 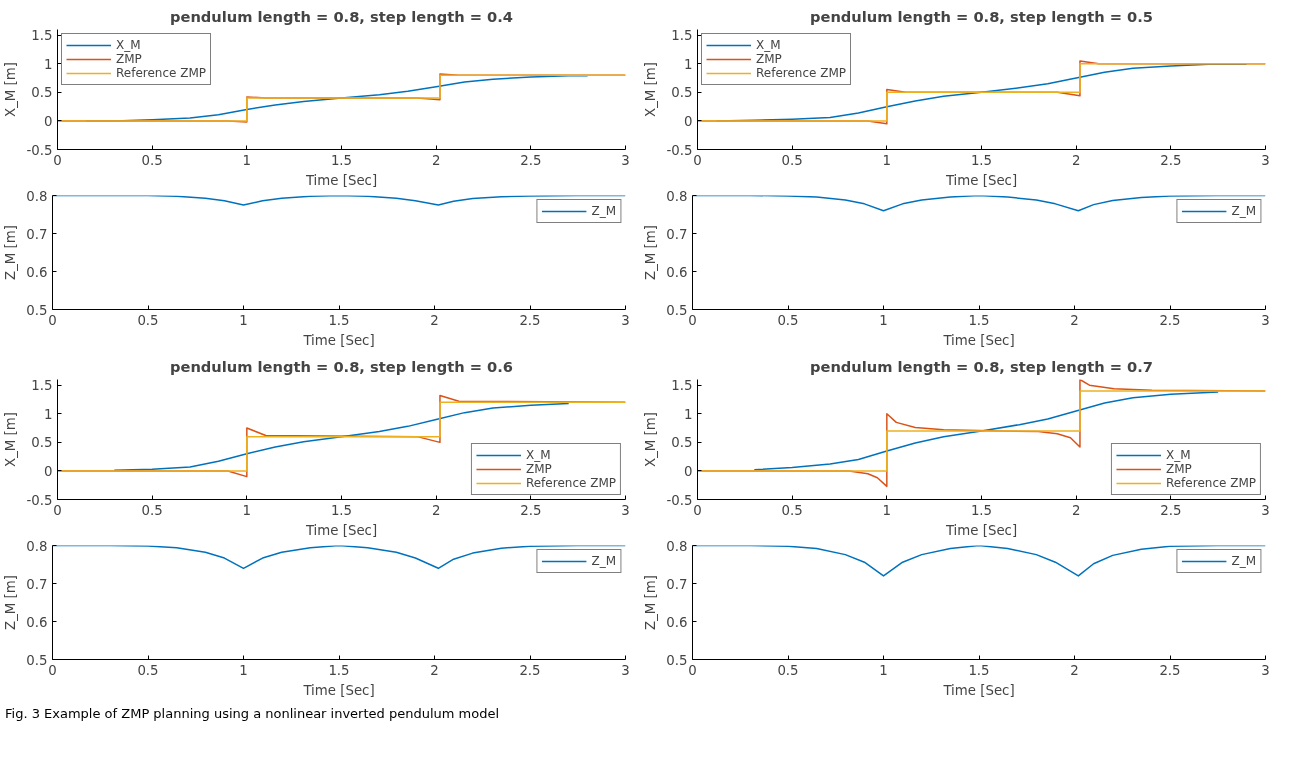 I want to click on chart-title: pendulum length = 0.8, step length = 0.5, so click(x=981, y=16).